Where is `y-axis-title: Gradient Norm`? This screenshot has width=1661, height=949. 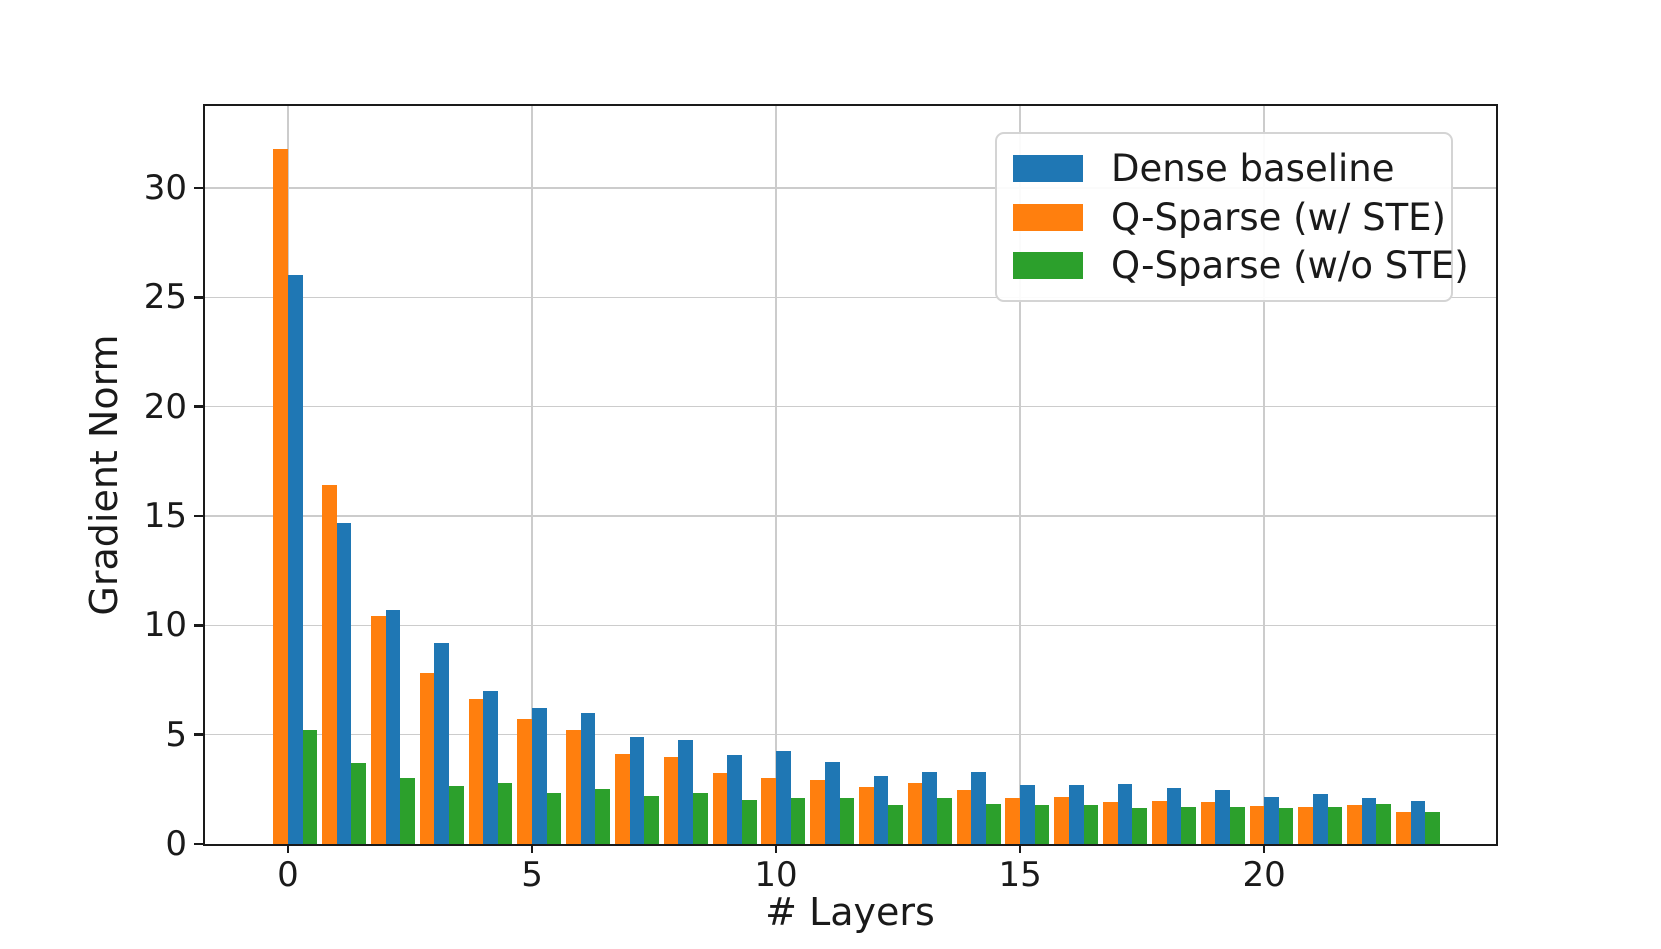 y-axis-title: Gradient Norm is located at coordinates (104, 475).